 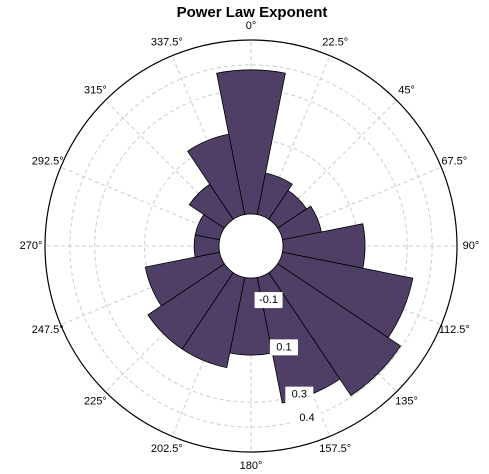 I want to click on angle-label: 292.5°, so click(x=48, y=162).